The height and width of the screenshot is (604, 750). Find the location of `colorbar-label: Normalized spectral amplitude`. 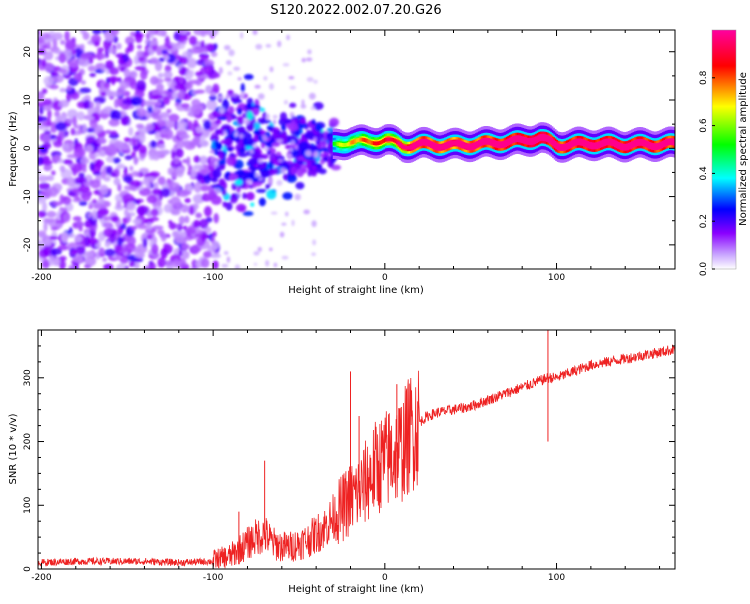

colorbar-label: Normalized spectral amplitude is located at coordinates (743, 149).